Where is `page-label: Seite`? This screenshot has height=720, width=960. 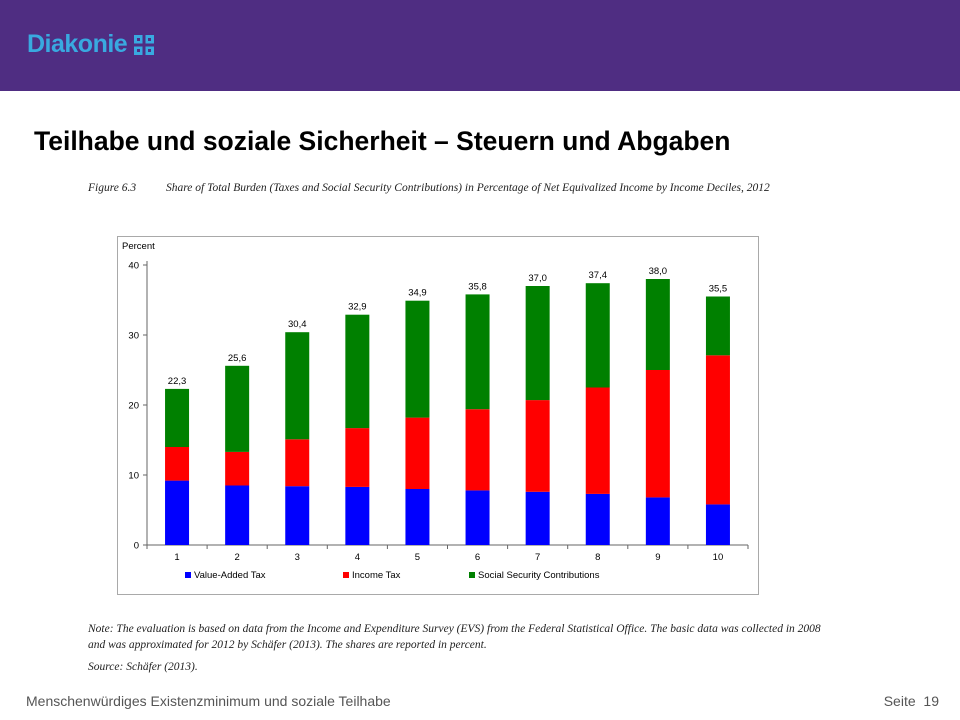
page-label: Seite is located at coordinates (899, 701).